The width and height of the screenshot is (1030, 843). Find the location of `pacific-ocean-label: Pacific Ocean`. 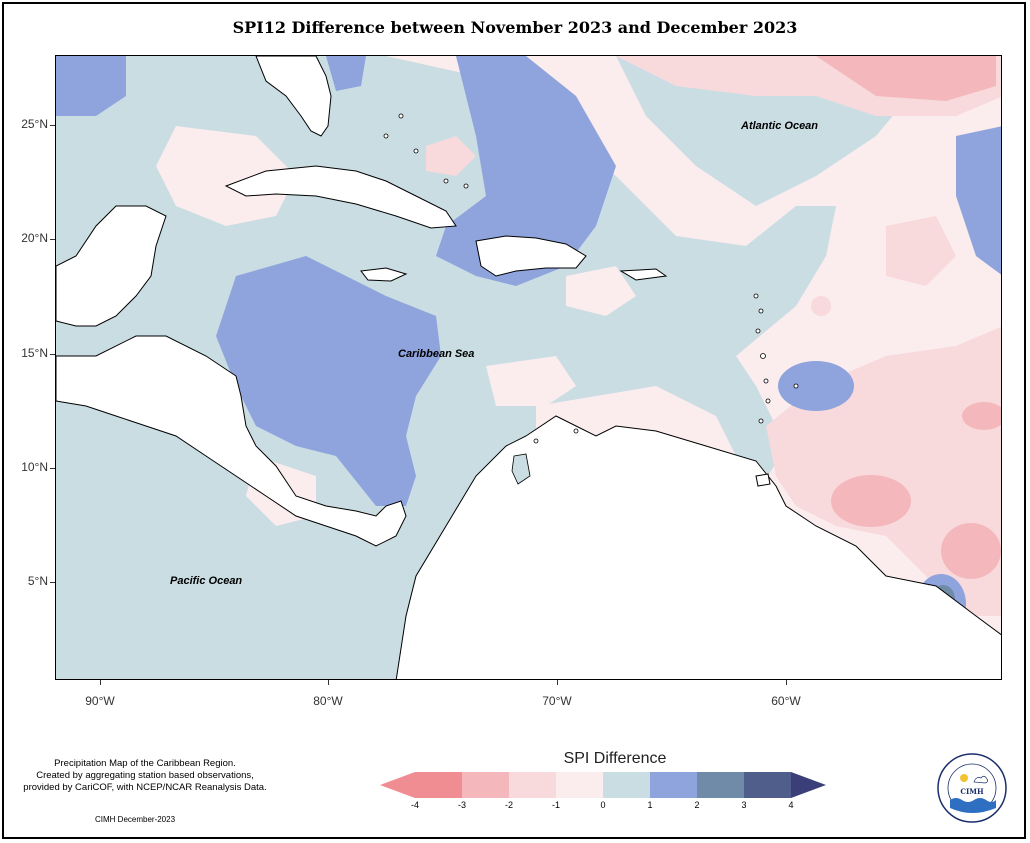

pacific-ocean-label: Pacific Ocean is located at coordinates (206, 581).